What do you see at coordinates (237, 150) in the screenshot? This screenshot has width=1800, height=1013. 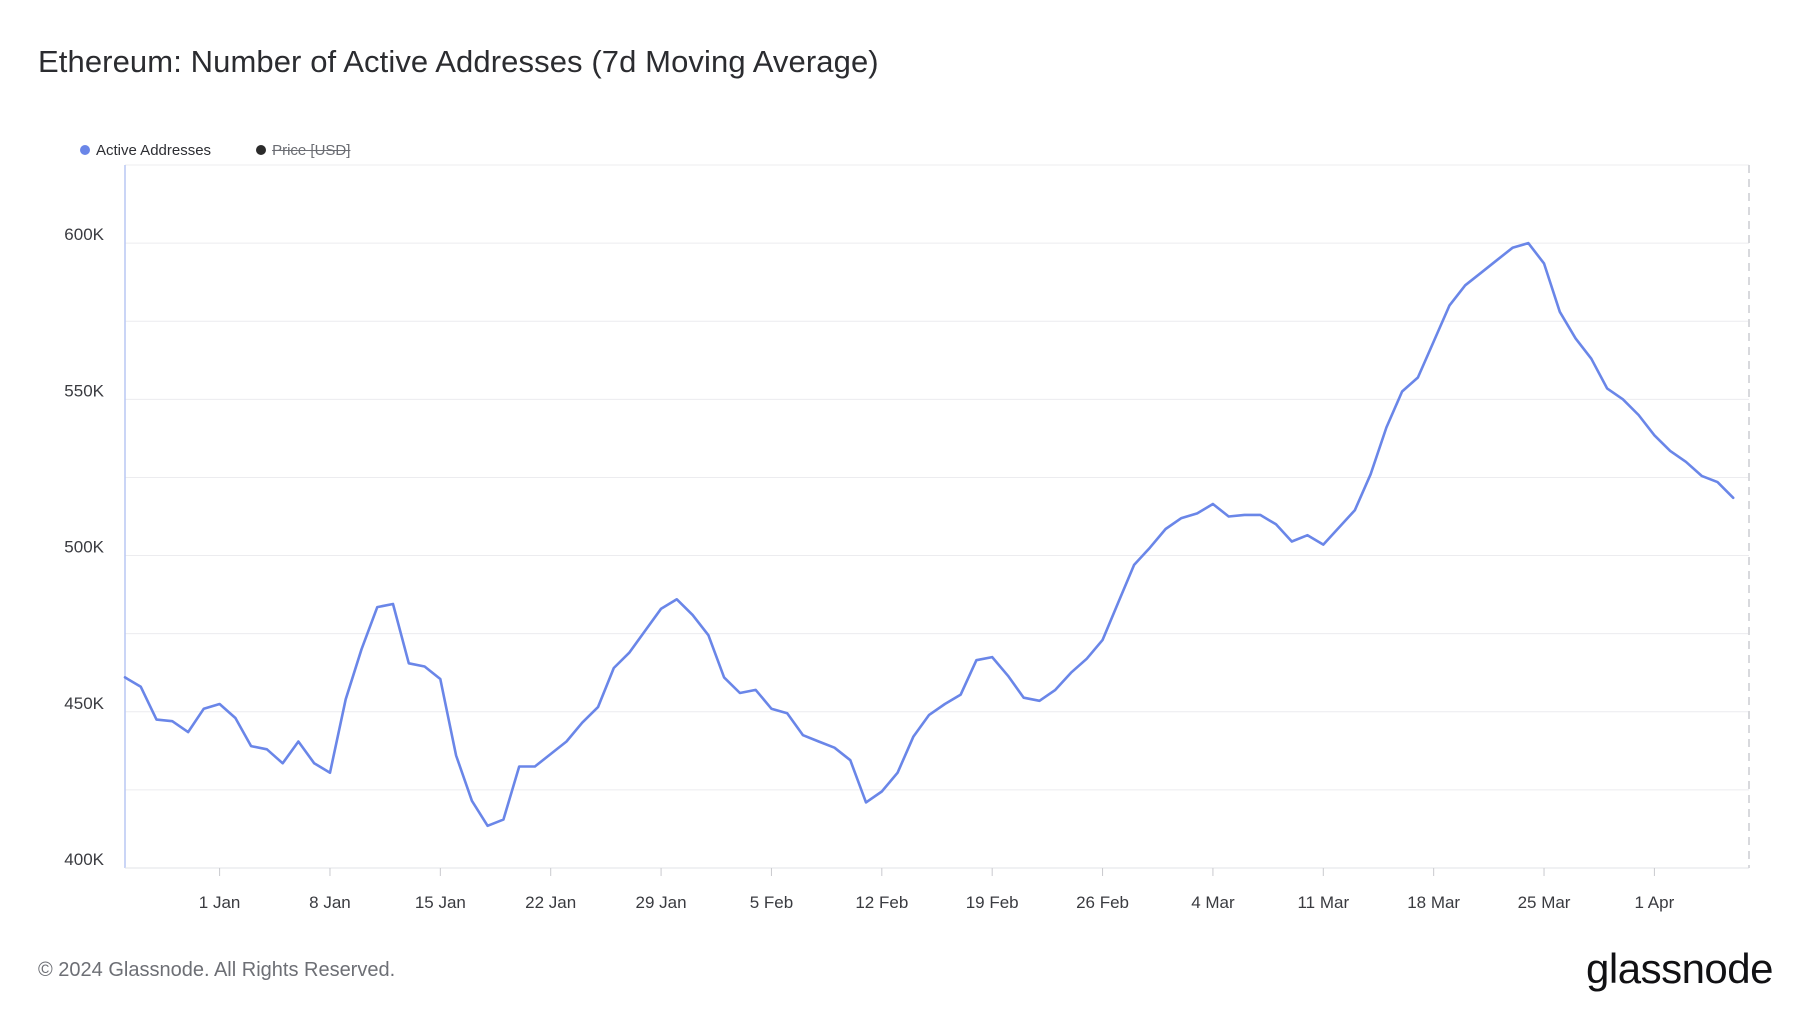 I see `legend: Active Addresses Price [USD]` at bounding box center [237, 150].